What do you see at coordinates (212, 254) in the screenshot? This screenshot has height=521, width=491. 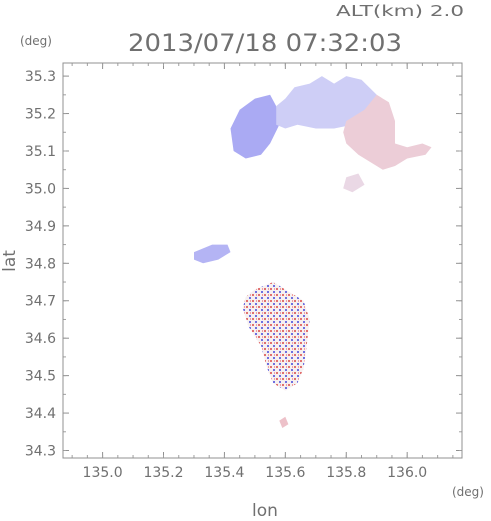 I see `echo-region-west-blue-patch` at bounding box center [212, 254].